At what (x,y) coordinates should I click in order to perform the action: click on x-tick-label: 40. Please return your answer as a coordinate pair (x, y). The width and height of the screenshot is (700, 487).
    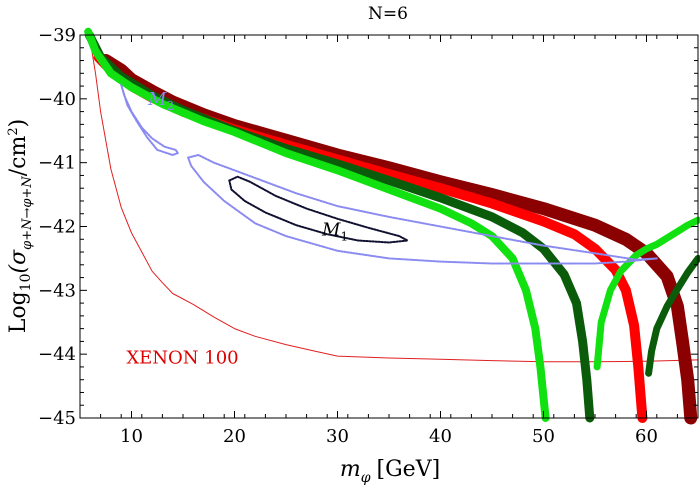
    Looking at the image, I should click on (440, 436).